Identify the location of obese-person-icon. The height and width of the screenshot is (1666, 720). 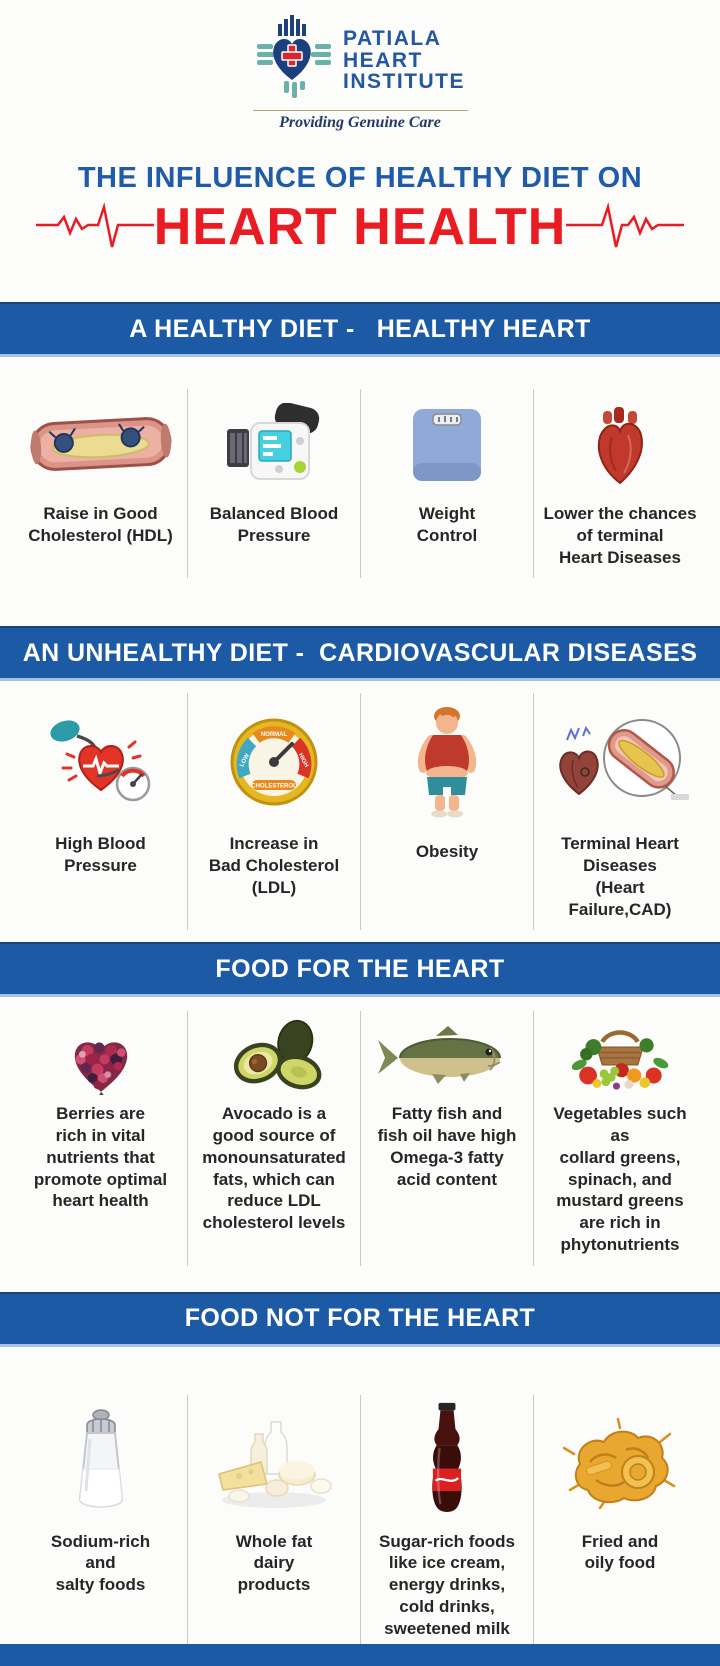
(447, 762).